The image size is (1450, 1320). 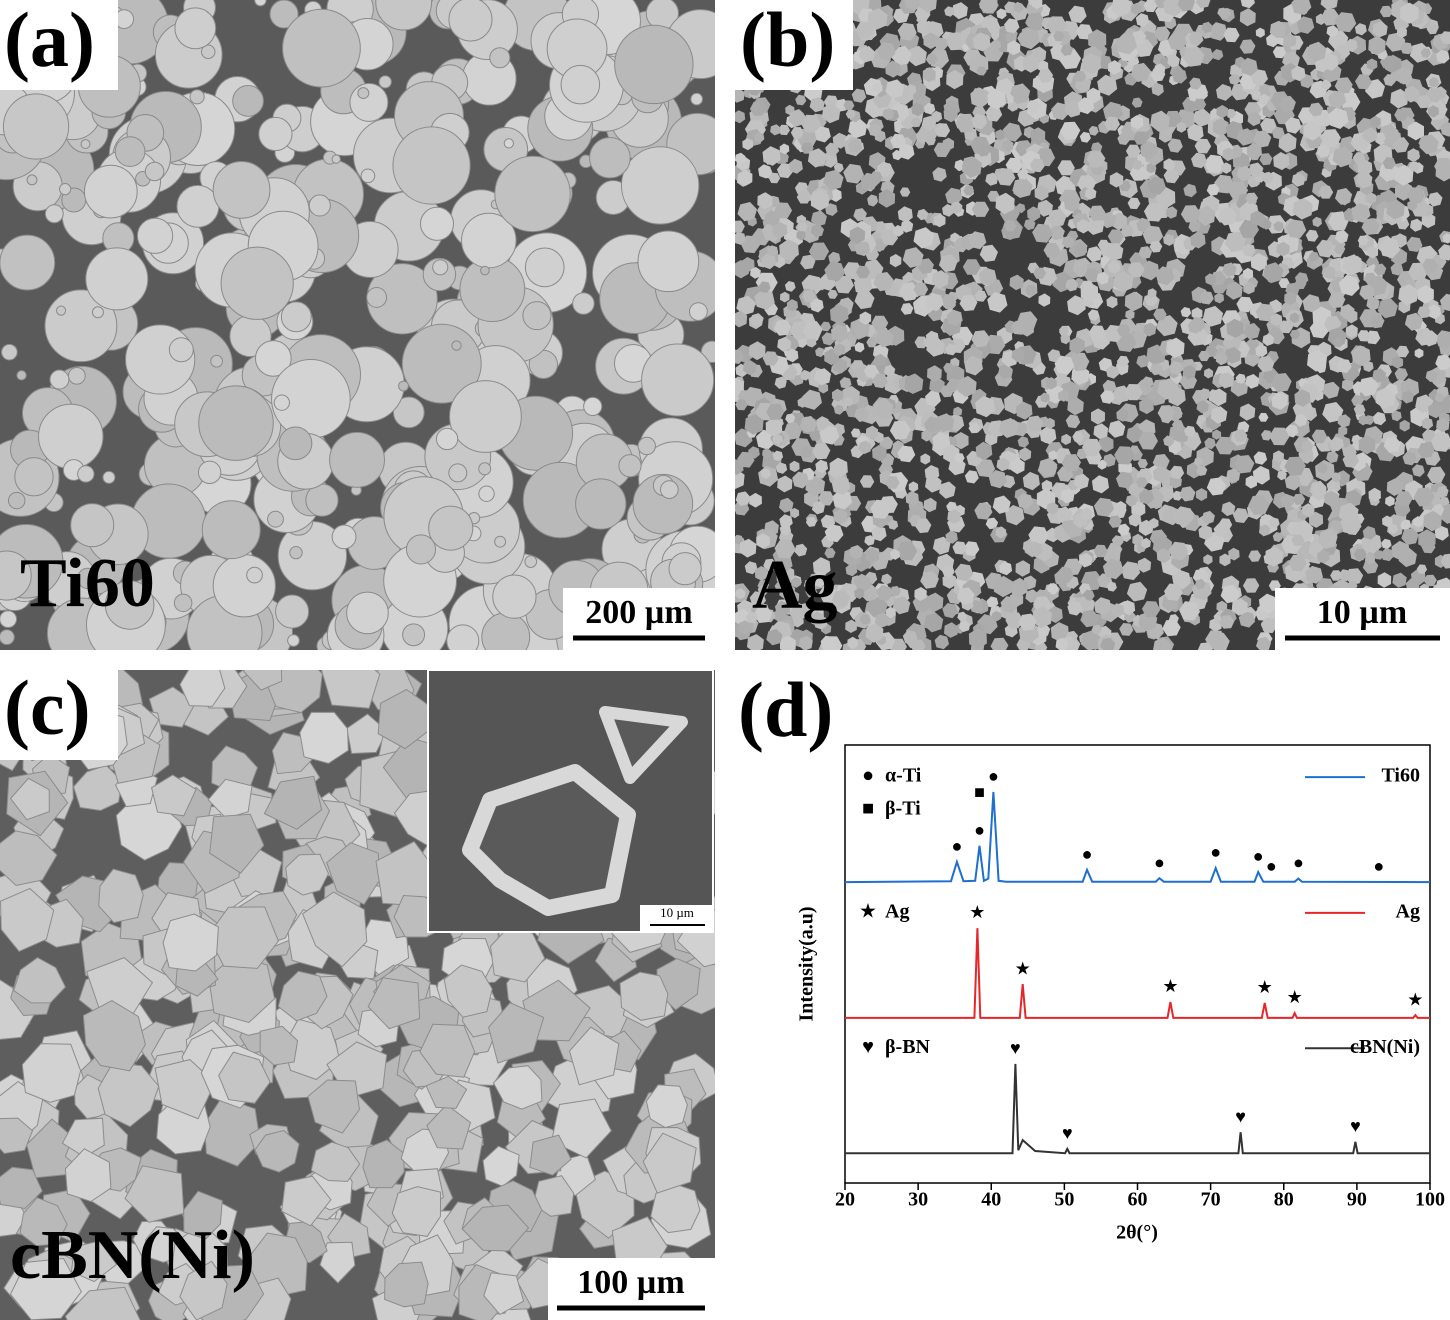 What do you see at coordinates (1137, 1233) in the screenshot?
I see `x-axis-label: 2θ(°)` at bounding box center [1137, 1233].